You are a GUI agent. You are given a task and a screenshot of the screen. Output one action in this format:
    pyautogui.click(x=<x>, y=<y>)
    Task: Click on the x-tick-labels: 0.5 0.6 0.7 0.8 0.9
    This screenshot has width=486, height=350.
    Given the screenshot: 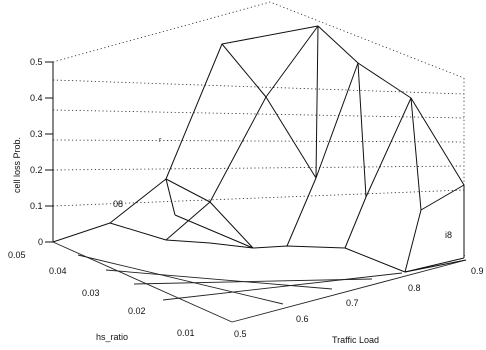 What is the action you would take?
    pyautogui.click(x=359, y=302)
    